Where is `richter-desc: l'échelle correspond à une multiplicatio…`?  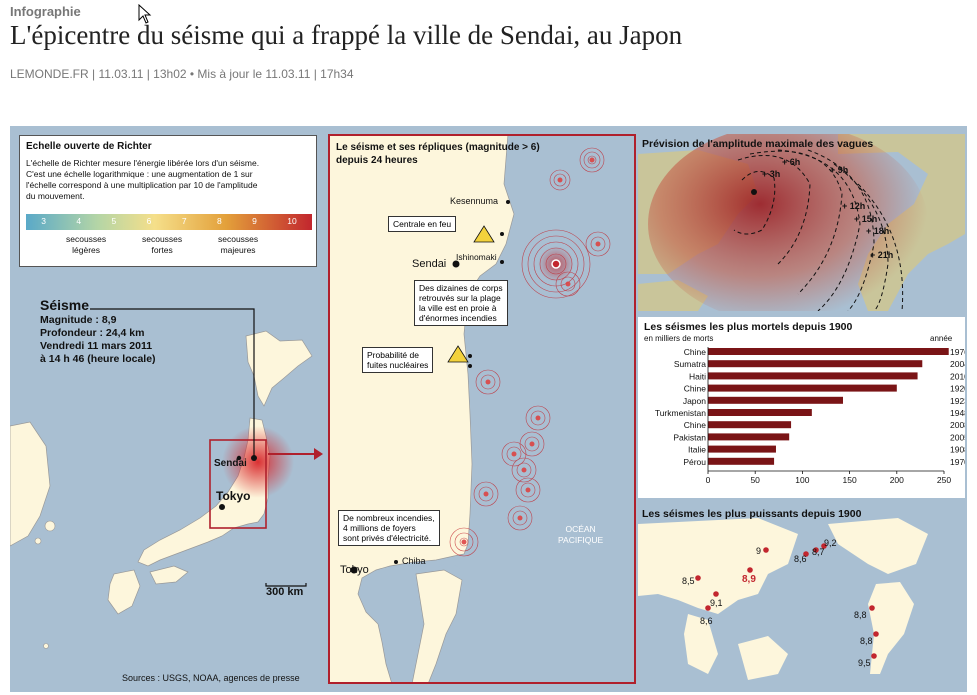 richter-desc: l'échelle correspond à une multiplicatio… is located at coordinates (142, 185).